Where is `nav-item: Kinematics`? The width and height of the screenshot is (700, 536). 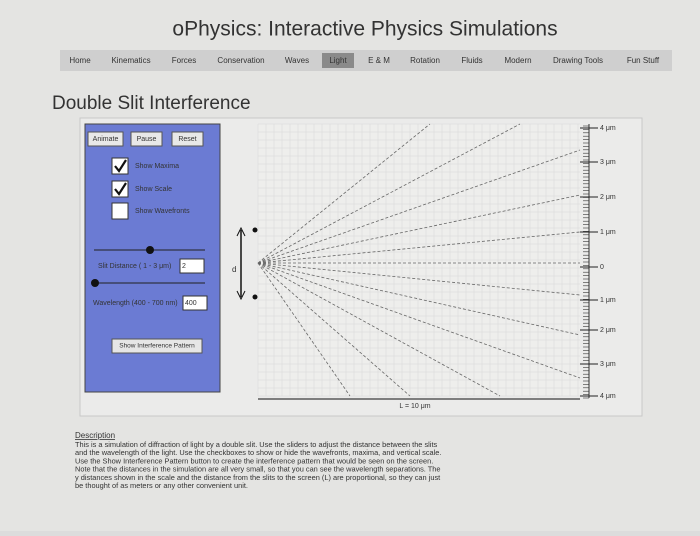 nav-item: Kinematics is located at coordinates (130, 60).